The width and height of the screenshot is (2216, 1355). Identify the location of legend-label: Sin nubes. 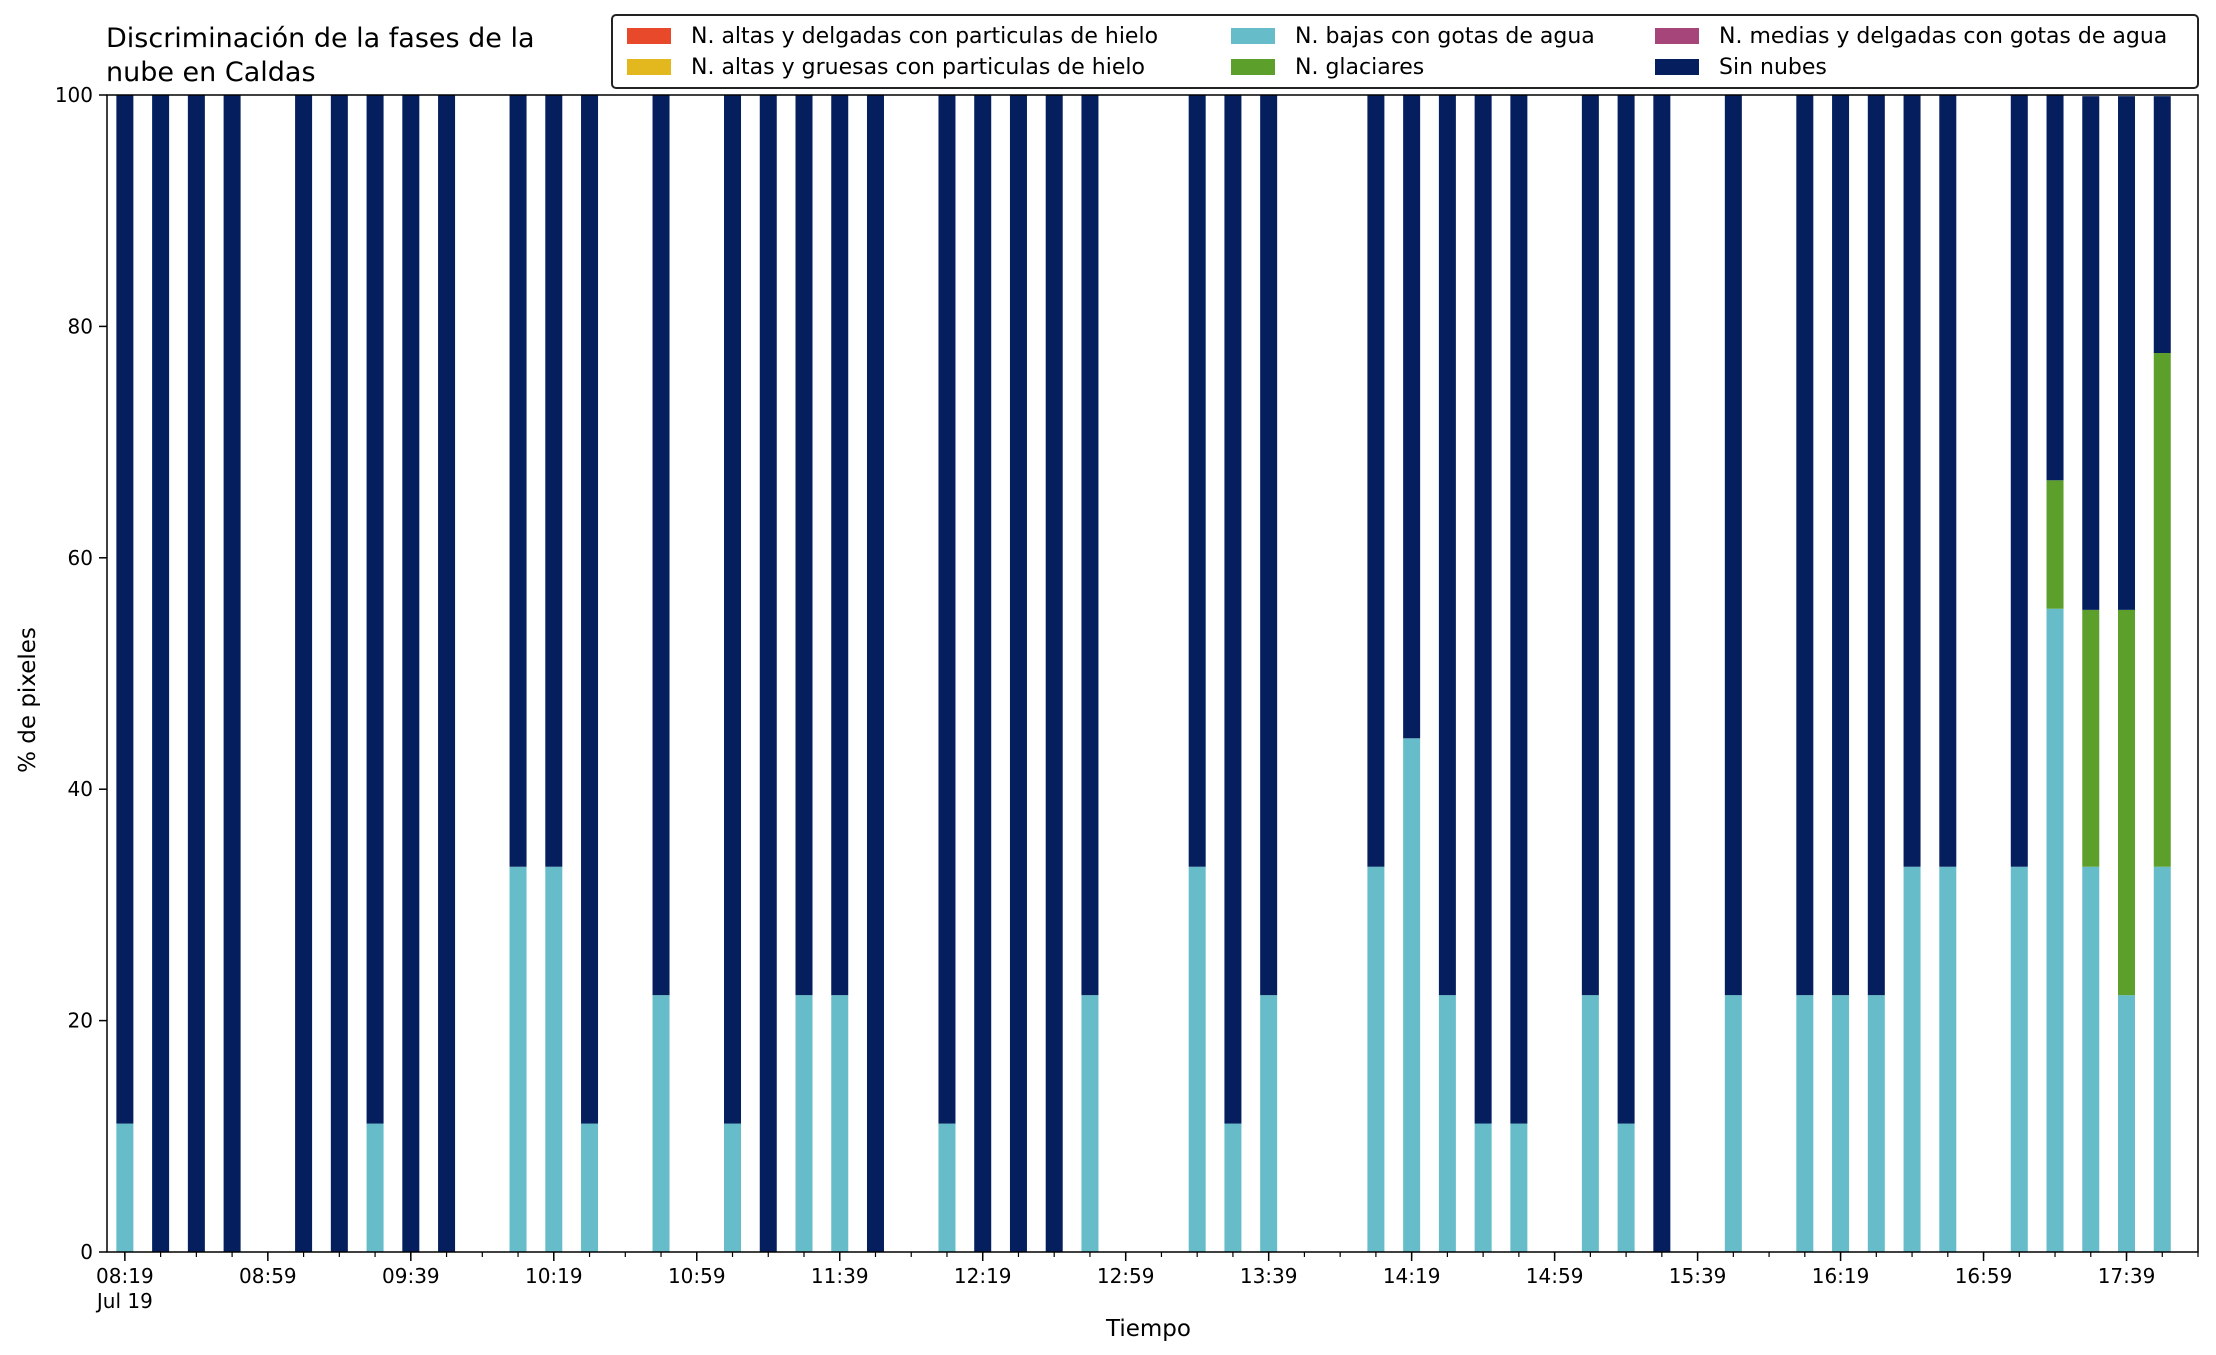
(1773, 67).